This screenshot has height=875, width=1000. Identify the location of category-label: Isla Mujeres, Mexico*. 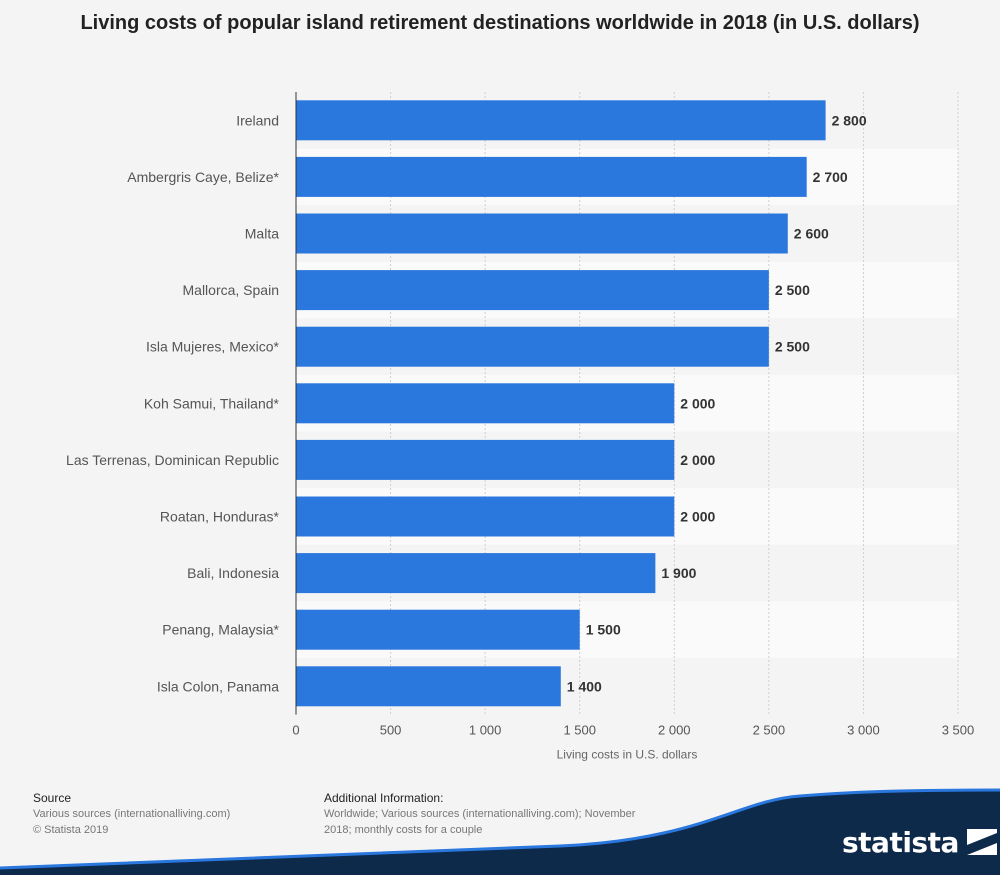
(213, 347).